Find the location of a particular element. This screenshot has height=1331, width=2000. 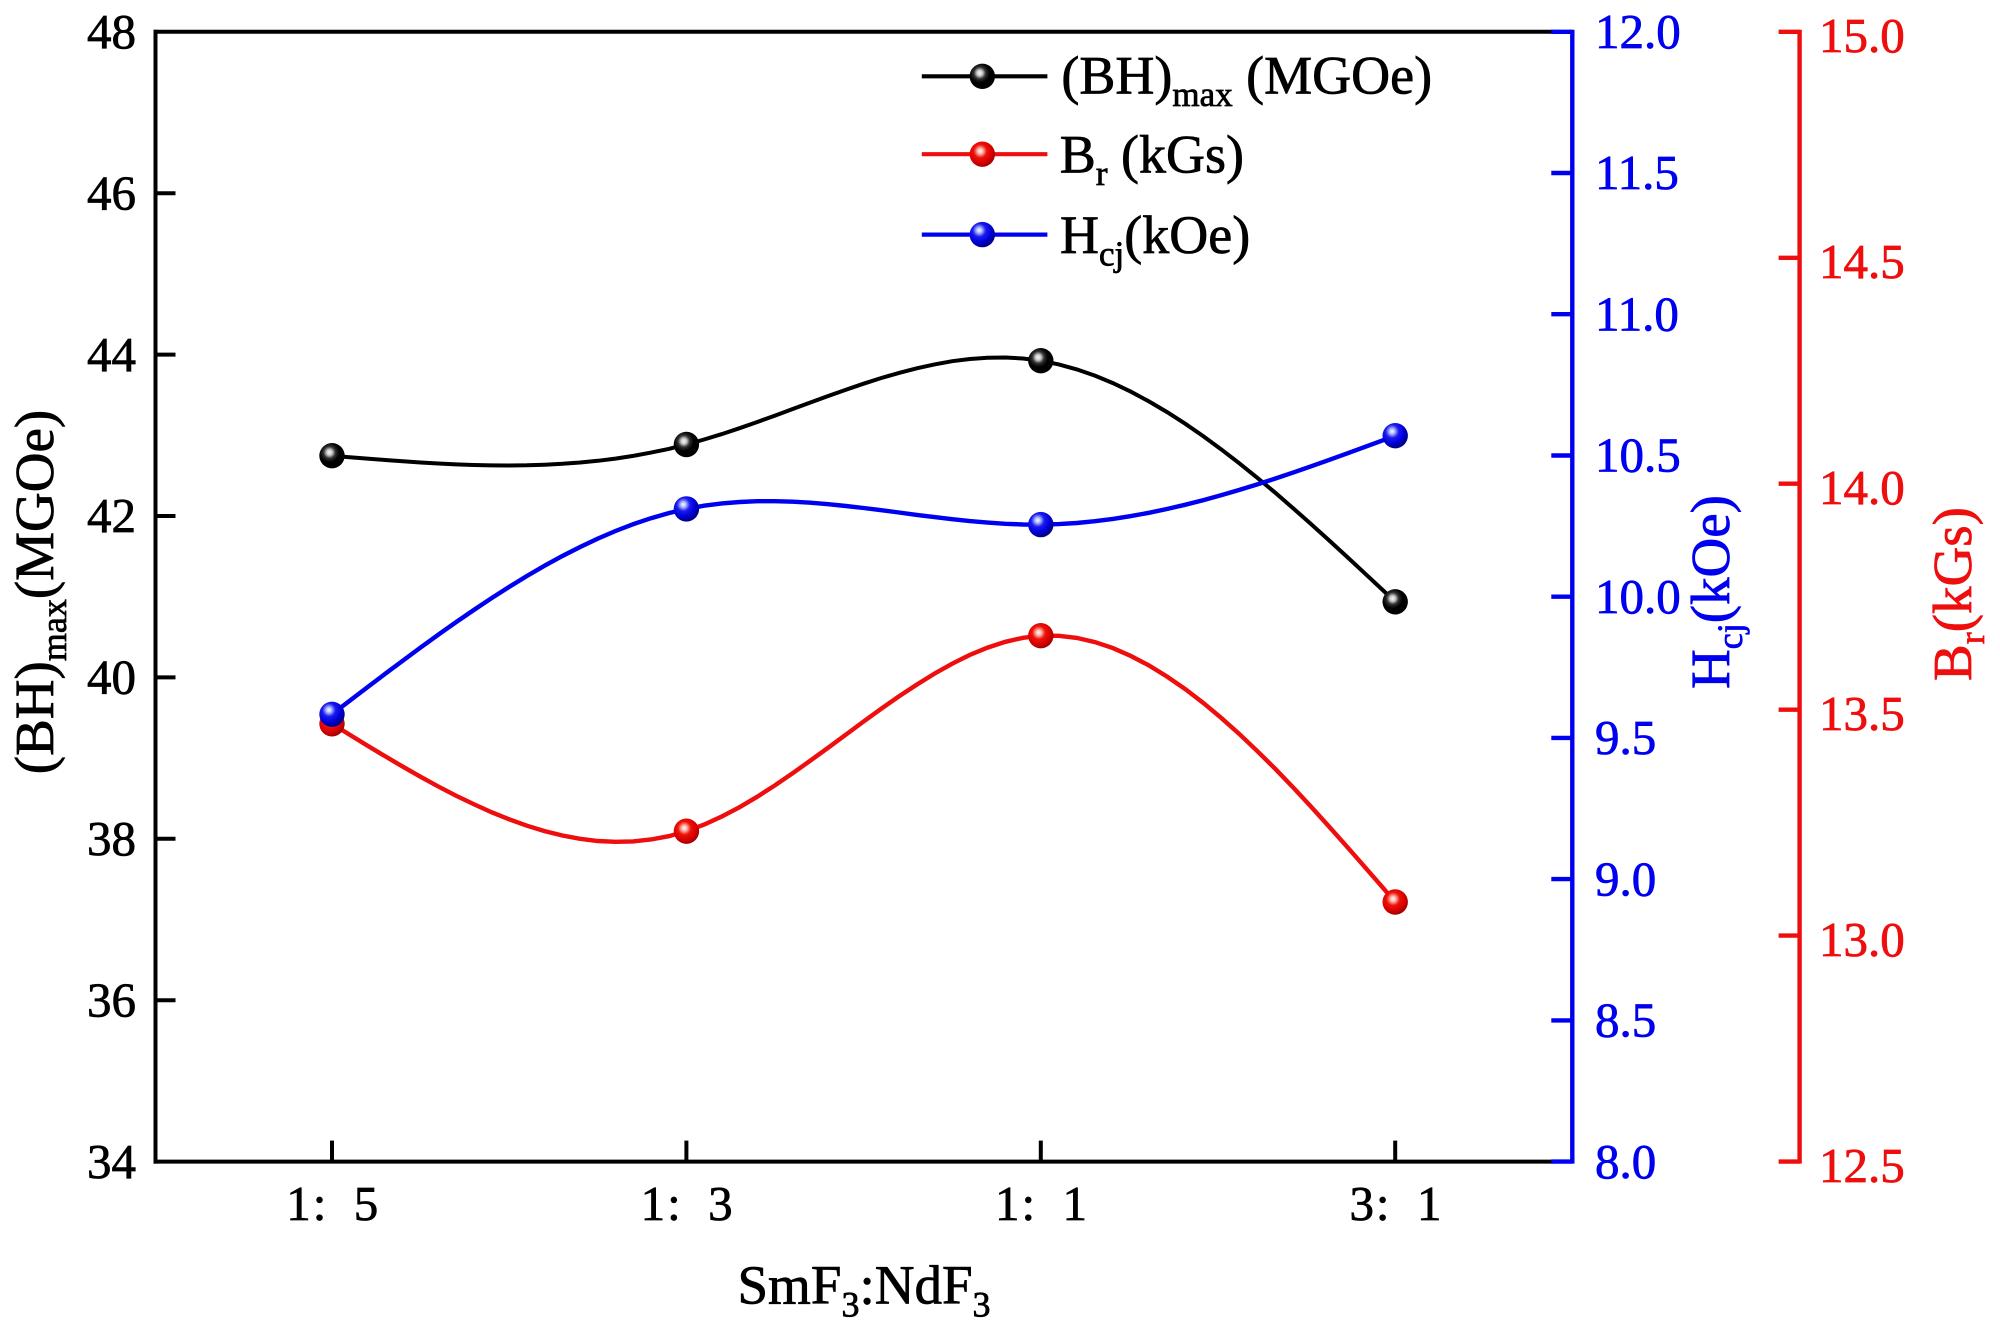

svg-text: 42 is located at coordinates (111, 515).